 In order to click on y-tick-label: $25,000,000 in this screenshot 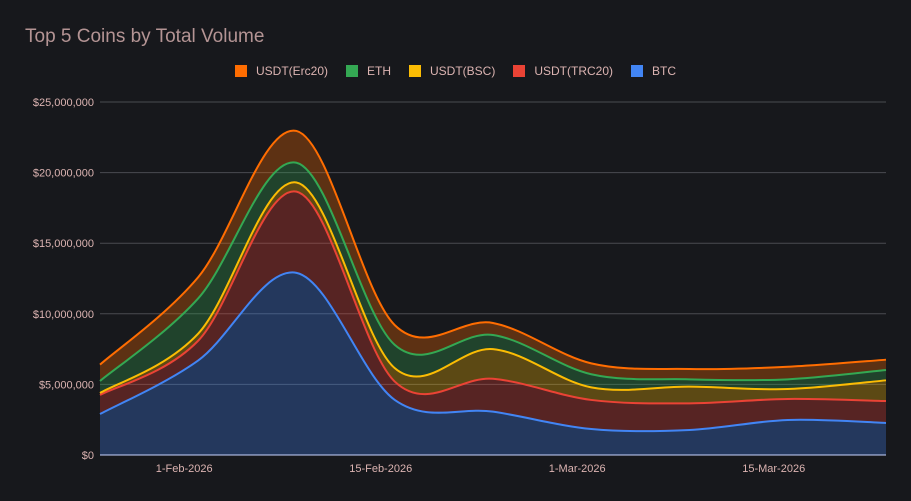, I will do `click(63, 103)`.